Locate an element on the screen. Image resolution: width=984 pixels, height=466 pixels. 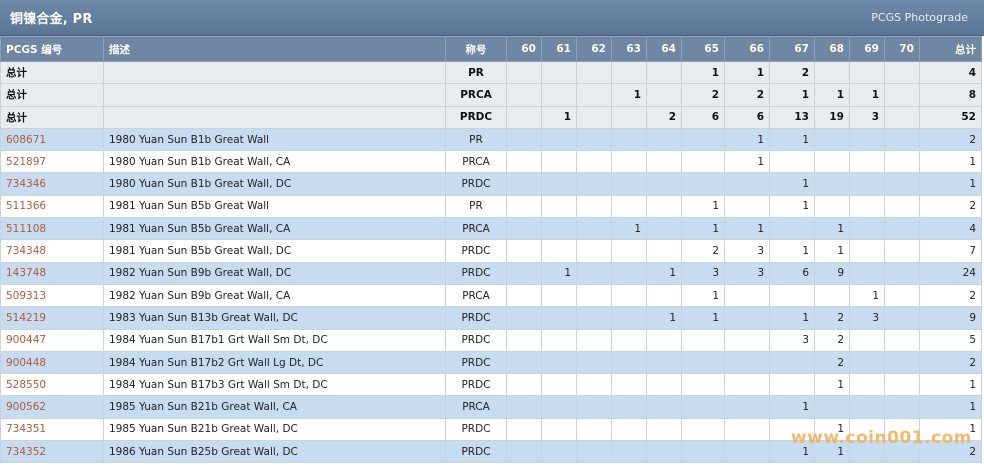
pcgs-number-link: 511108 is located at coordinates (26, 228).